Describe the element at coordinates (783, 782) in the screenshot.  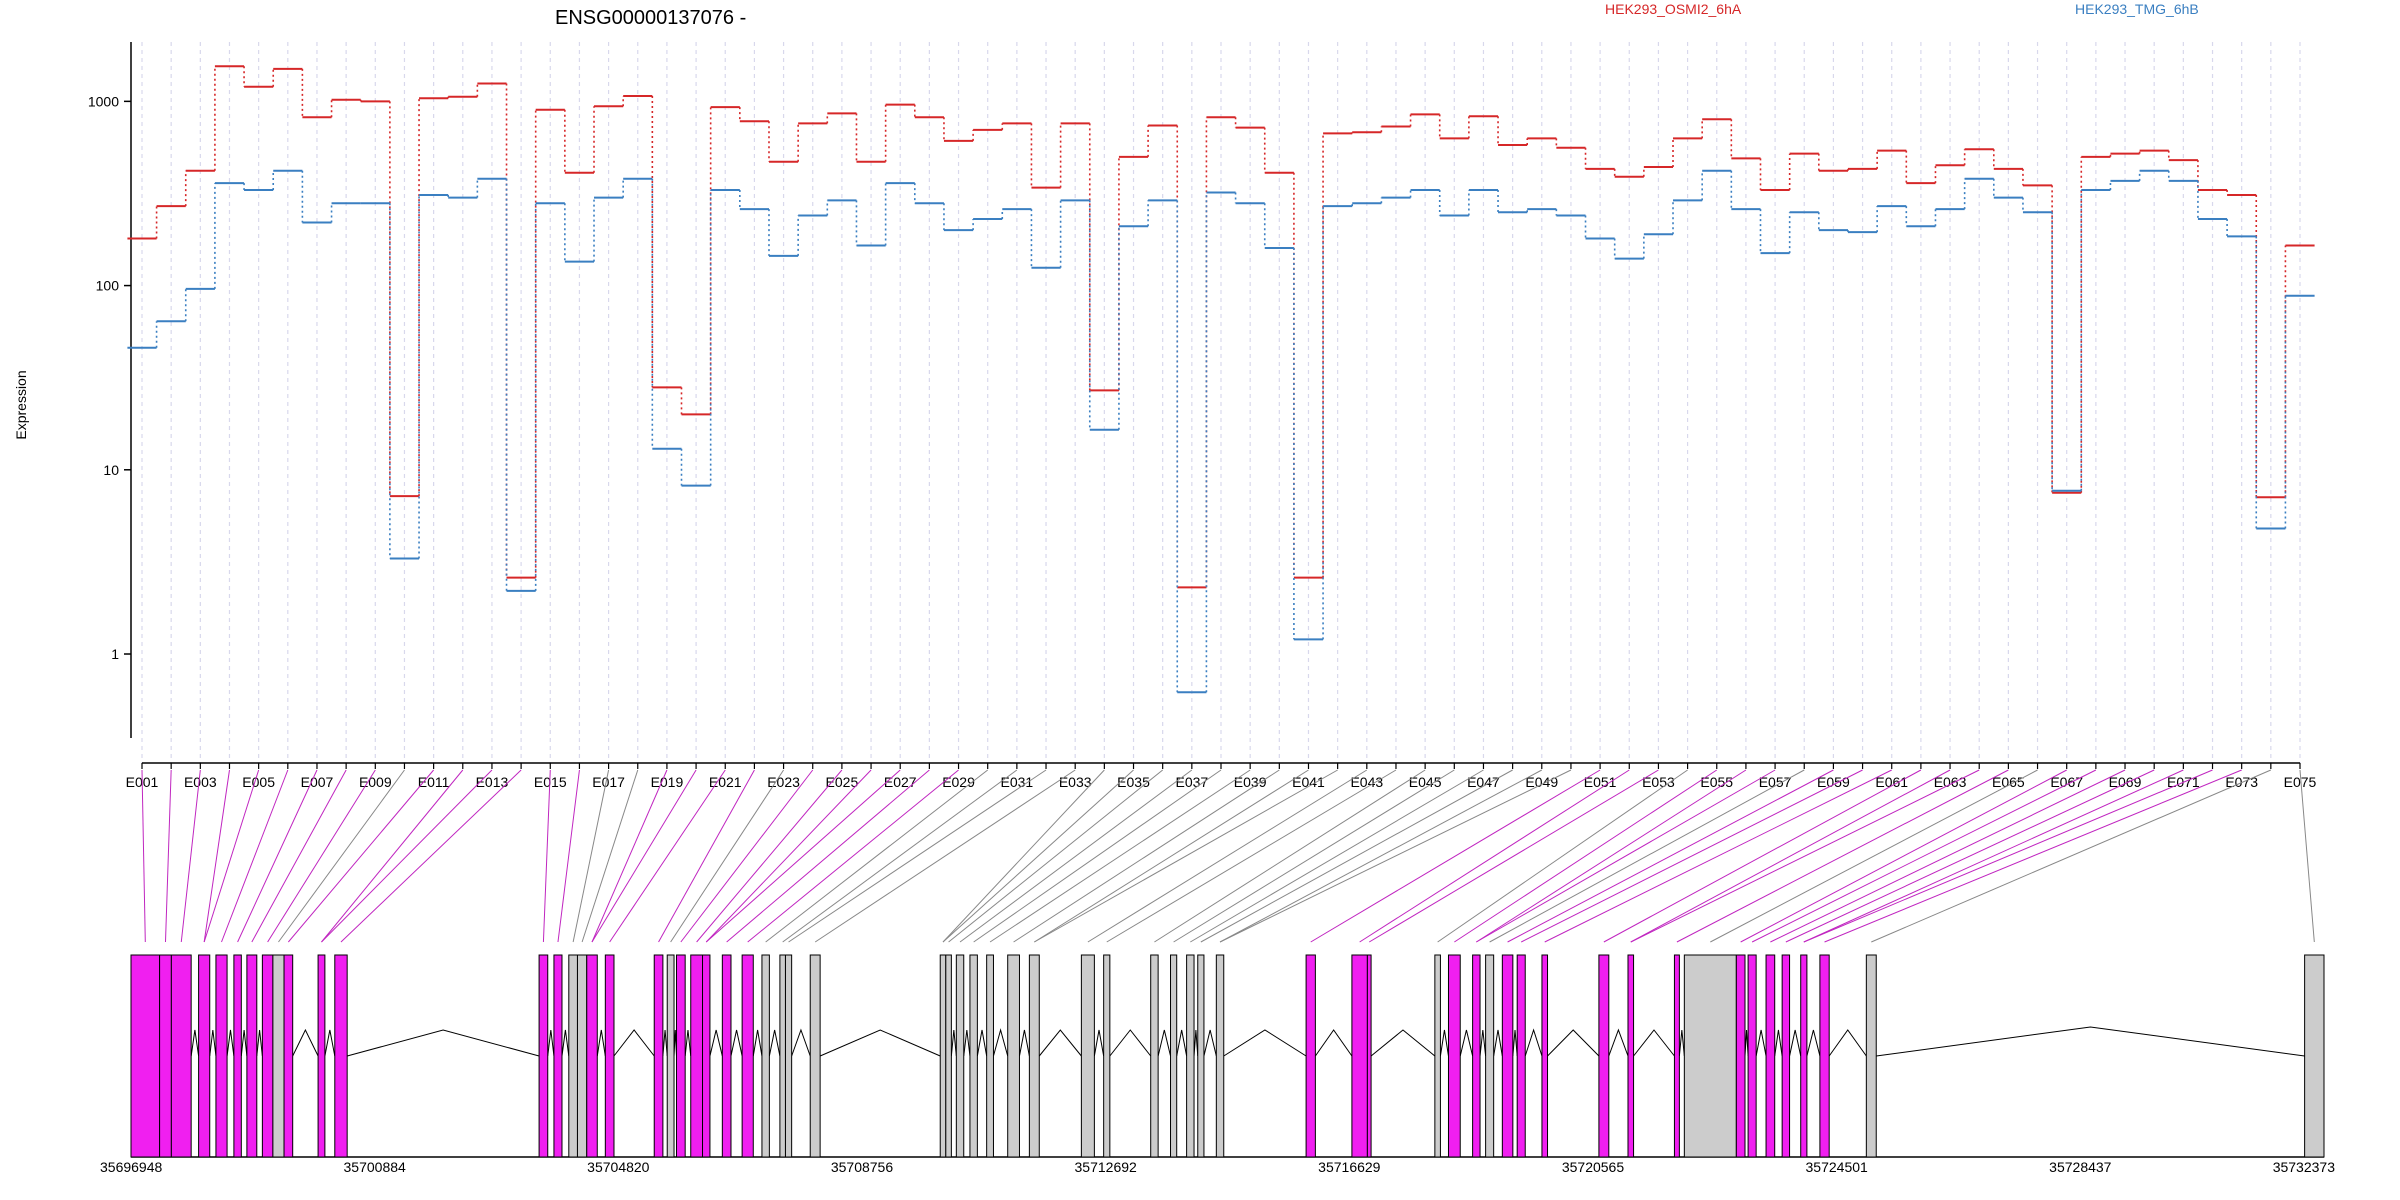
I see `x-tick-label: E023` at that location.